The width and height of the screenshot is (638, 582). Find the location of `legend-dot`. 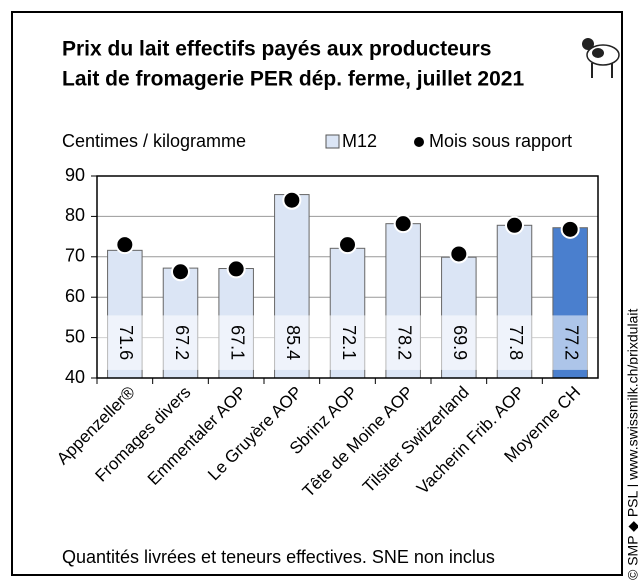

legend-dot is located at coordinates (419, 142).